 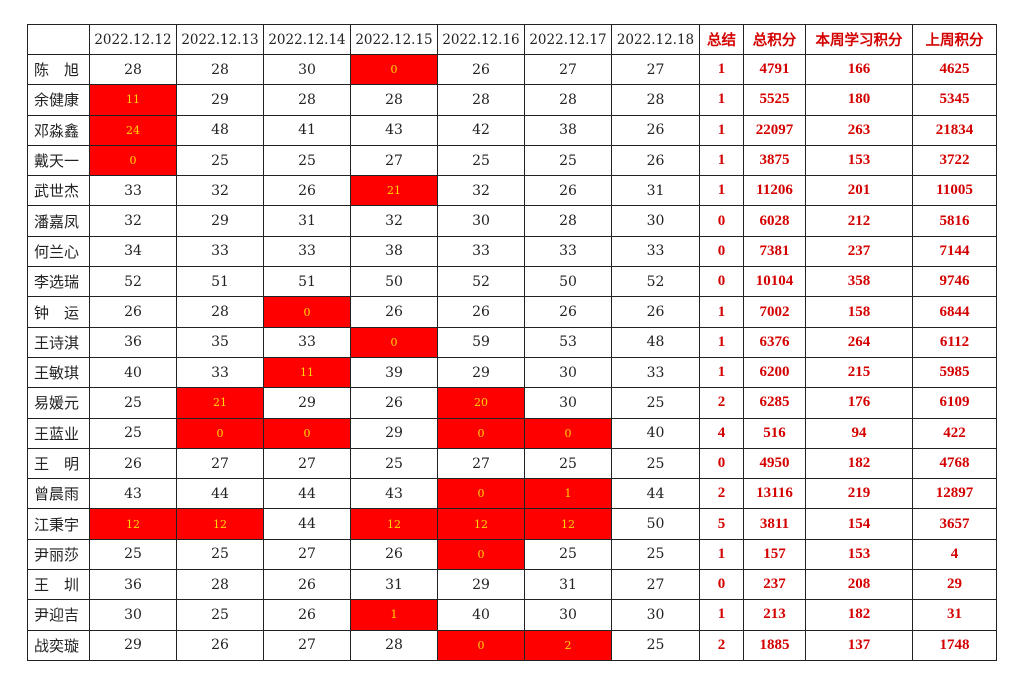 What do you see at coordinates (58, 645) in the screenshot?
I see `name-cell: 战奕璇` at bounding box center [58, 645].